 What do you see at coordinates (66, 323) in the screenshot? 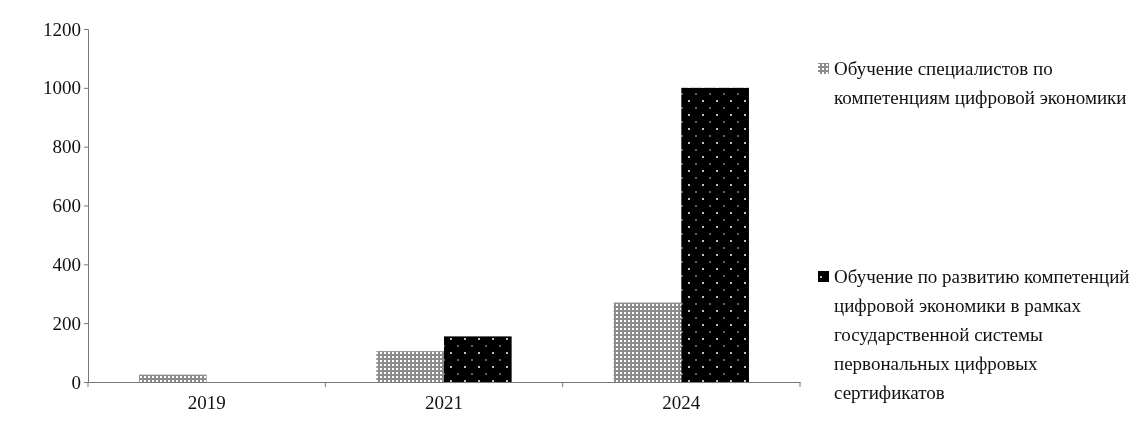
I see `y-tick-label: 200` at bounding box center [66, 323].